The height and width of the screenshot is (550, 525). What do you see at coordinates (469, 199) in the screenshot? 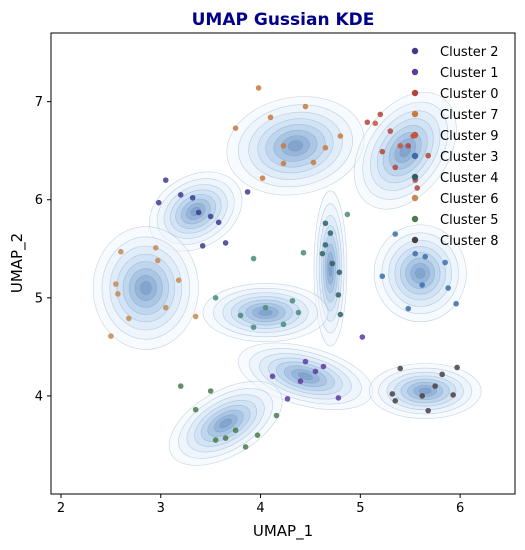
I see `legend-label: Cluster 6` at bounding box center [469, 199].